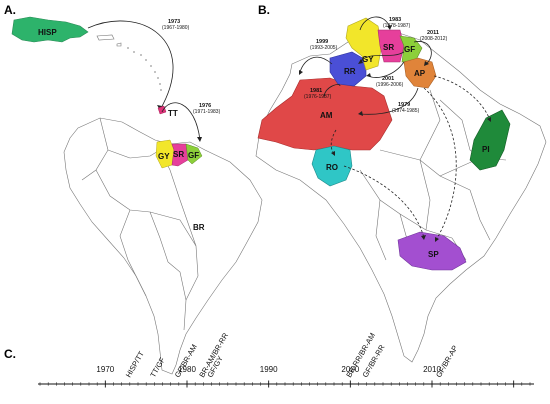 The width and height of the screenshot is (550, 404). What do you see at coordinates (316, 91) in the screenshot?
I see `arrow-b5-year: 1981` at bounding box center [316, 91].